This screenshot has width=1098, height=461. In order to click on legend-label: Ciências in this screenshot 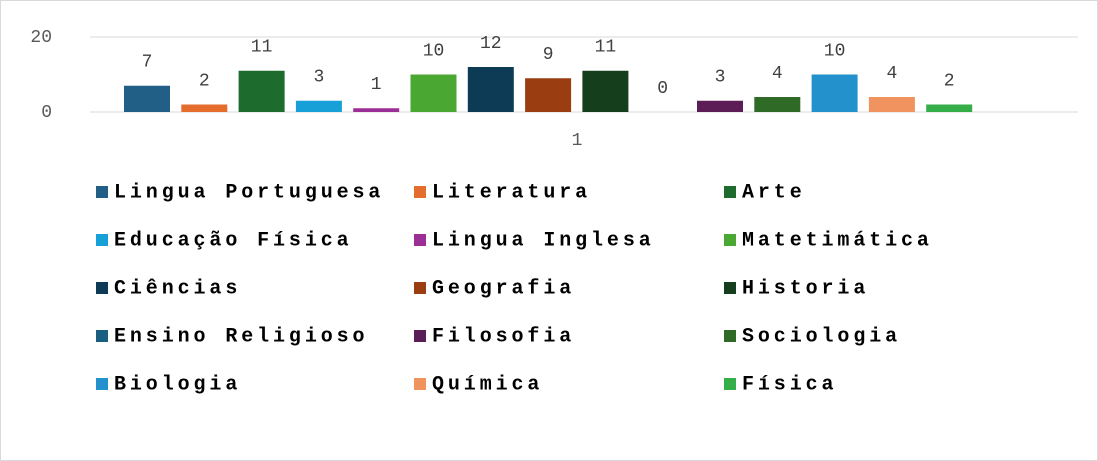, I will do `click(177, 288)`.